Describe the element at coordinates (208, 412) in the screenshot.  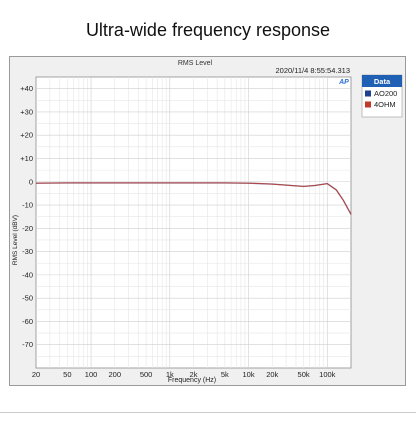
I see `divider` at that location.